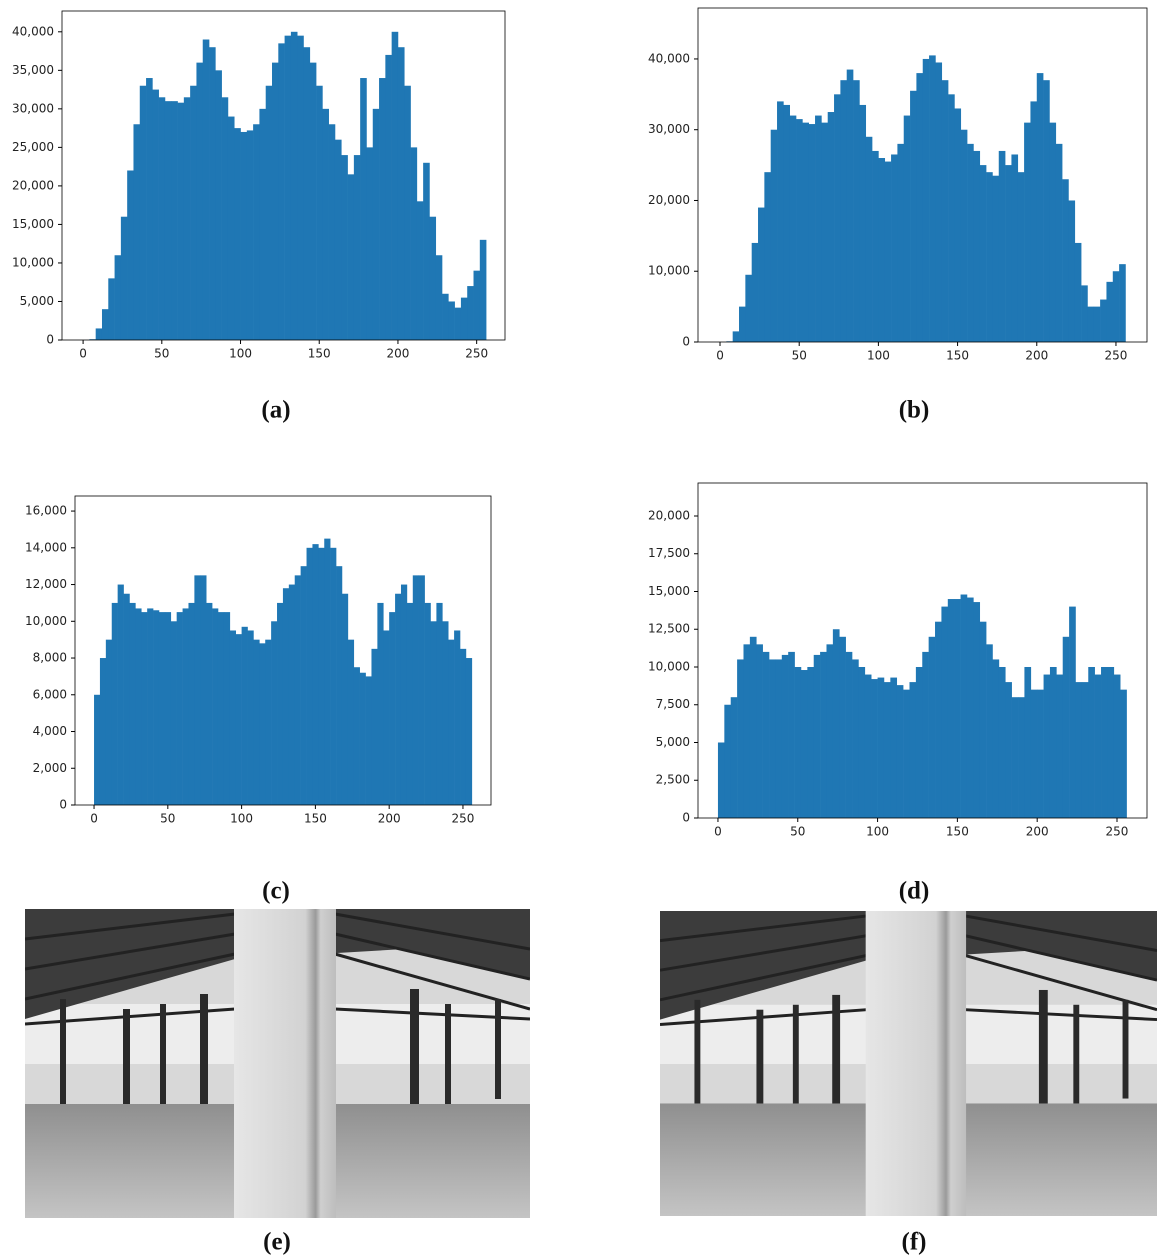 This screenshot has width=1157, height=1259. I want to click on y-tick-label: 30,000, so click(33, 108).